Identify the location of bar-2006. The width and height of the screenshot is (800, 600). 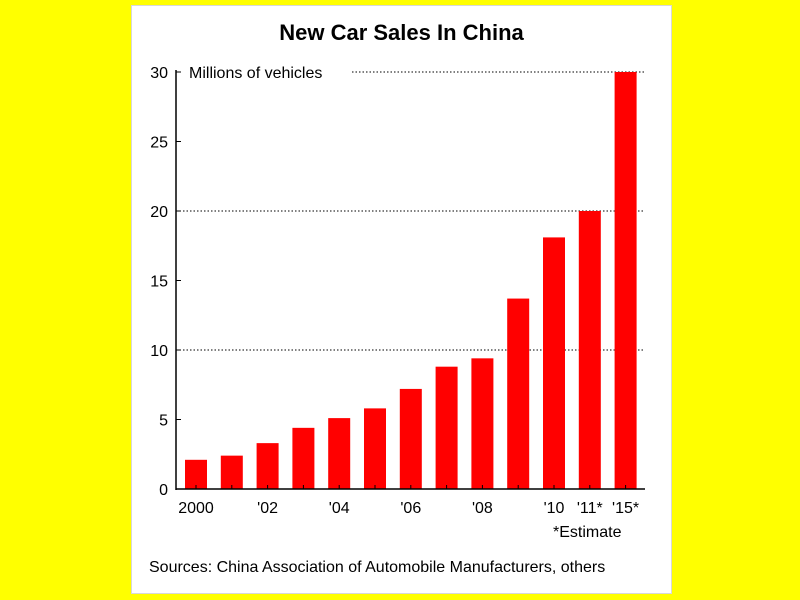
(410, 438).